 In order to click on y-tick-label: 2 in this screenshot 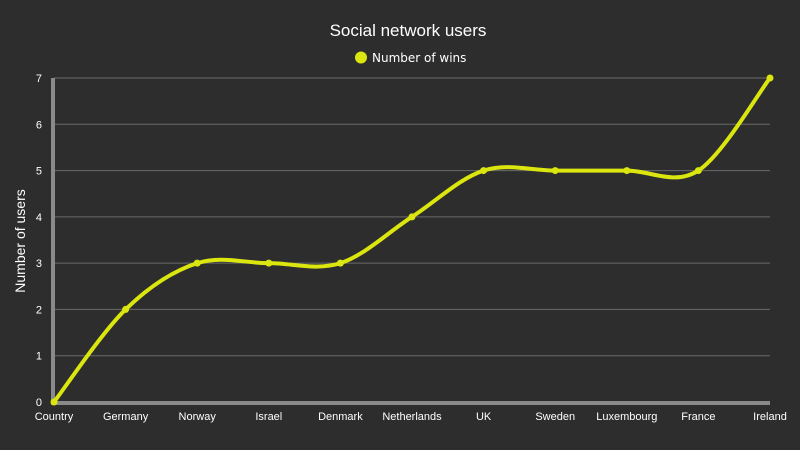, I will do `click(39, 310)`.